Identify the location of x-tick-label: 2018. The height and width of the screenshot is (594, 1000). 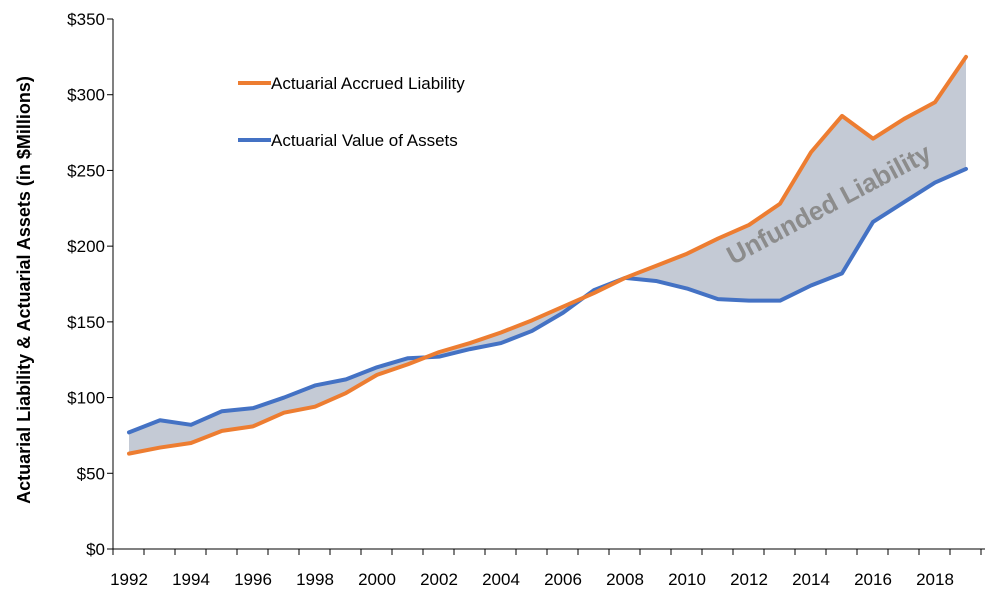
(935, 579).